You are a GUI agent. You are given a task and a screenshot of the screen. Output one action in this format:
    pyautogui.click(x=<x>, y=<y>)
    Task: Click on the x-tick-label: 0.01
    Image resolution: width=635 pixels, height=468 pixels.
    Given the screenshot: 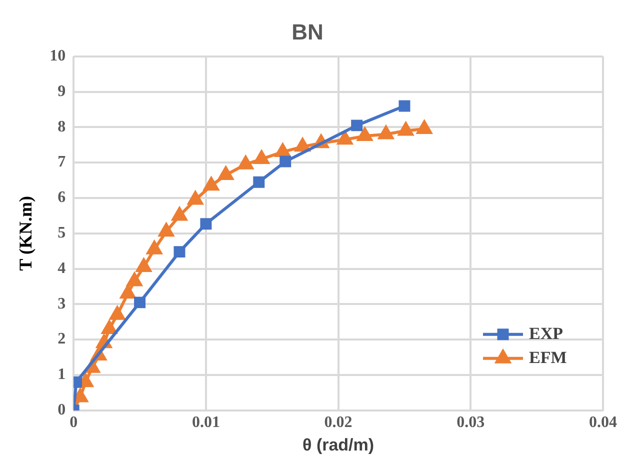 What is the action you would take?
    pyautogui.click(x=206, y=423)
    